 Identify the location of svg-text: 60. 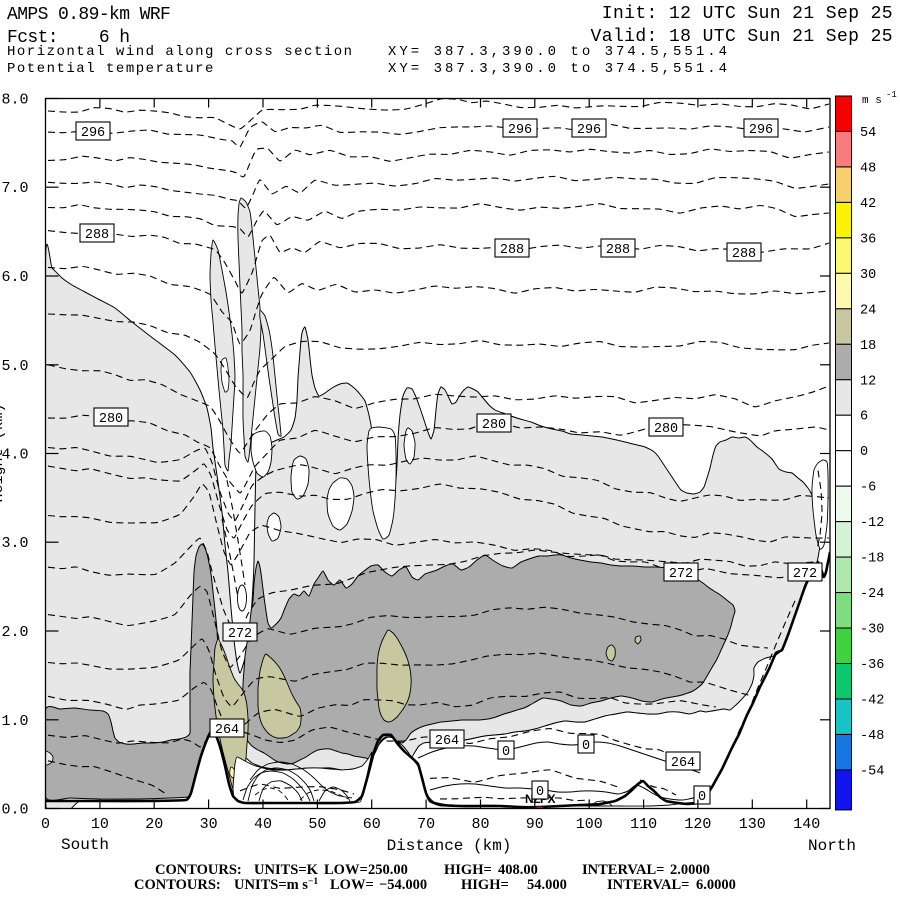
(372, 824).